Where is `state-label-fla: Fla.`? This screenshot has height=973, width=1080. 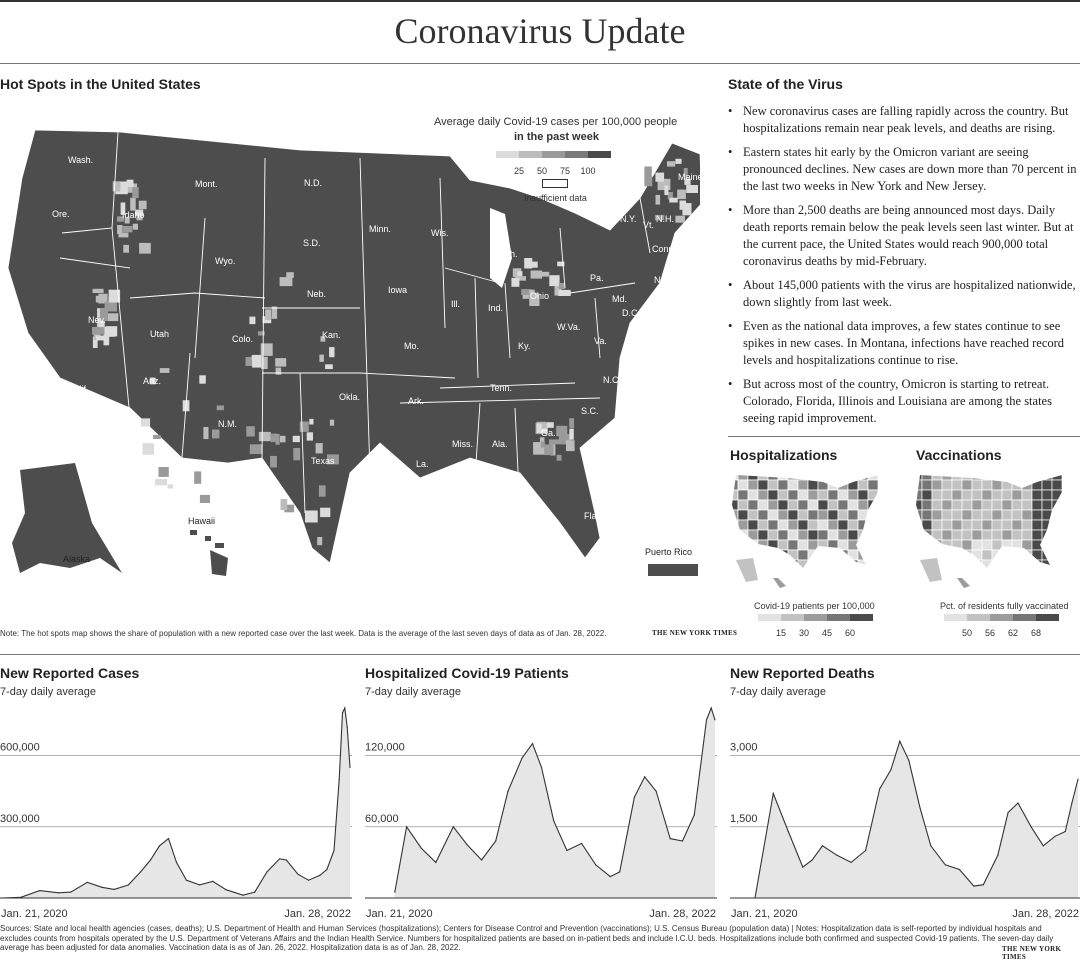
state-label-fla: Fla. is located at coordinates (592, 516).